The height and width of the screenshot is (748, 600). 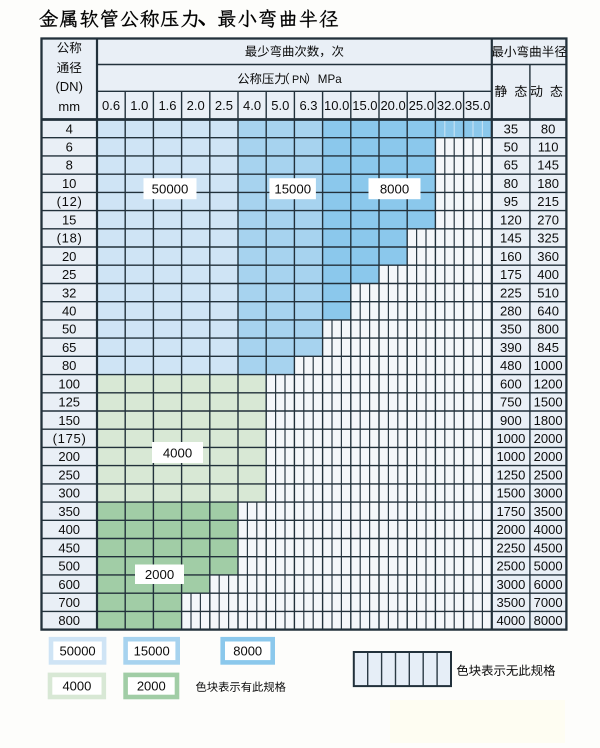 I want to click on svg-text: (12), so click(x=70, y=201).